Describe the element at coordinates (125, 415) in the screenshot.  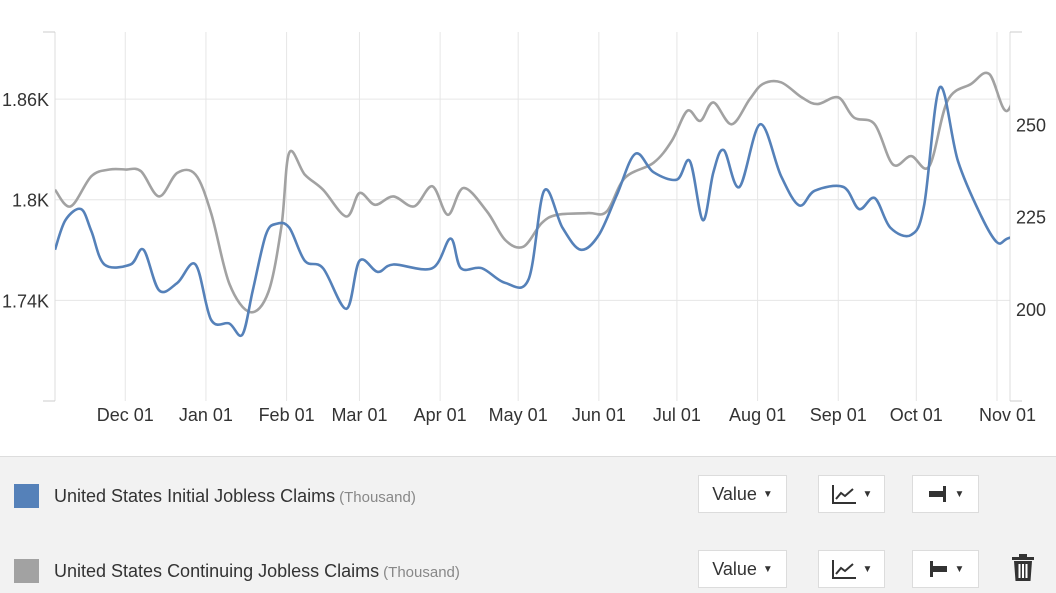
I see `x-tick-label: Dec 01` at that location.